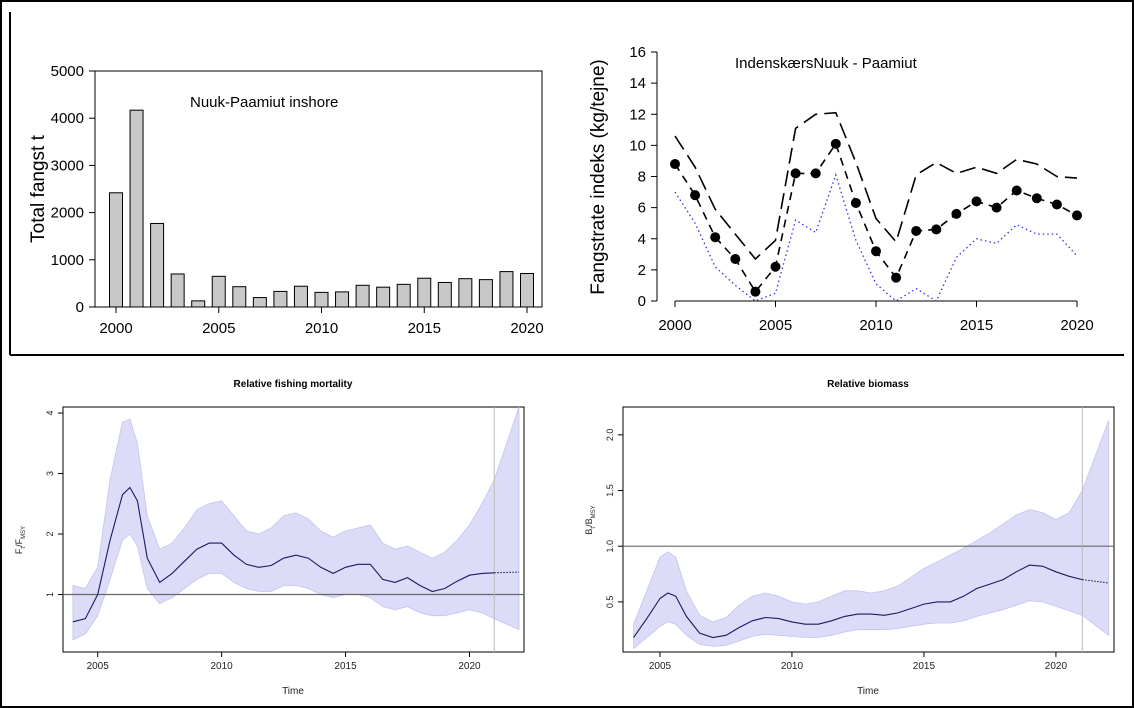 This screenshot has height=708, width=1134. I want to click on point-2017, so click(1016, 190).